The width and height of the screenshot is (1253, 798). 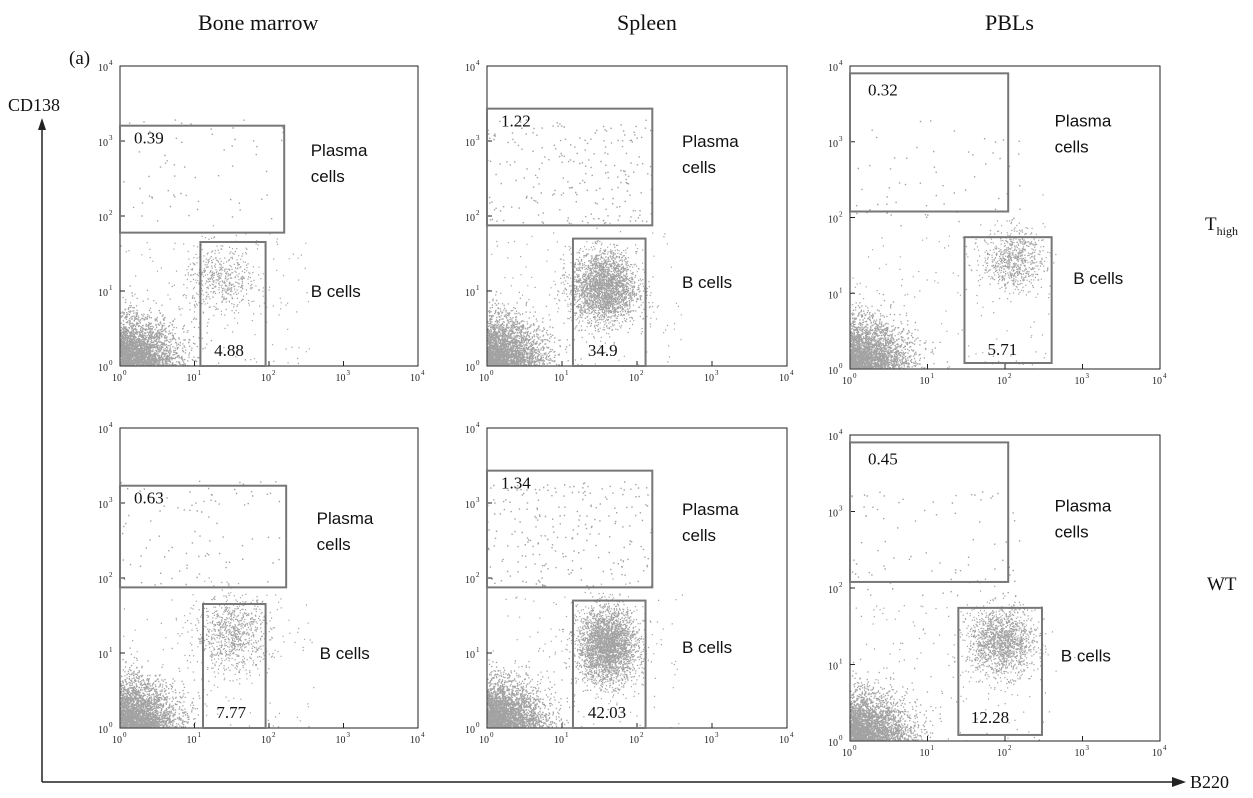 What do you see at coordinates (149, 138) in the screenshot?
I see `plasma-gate-percent: 0.39` at bounding box center [149, 138].